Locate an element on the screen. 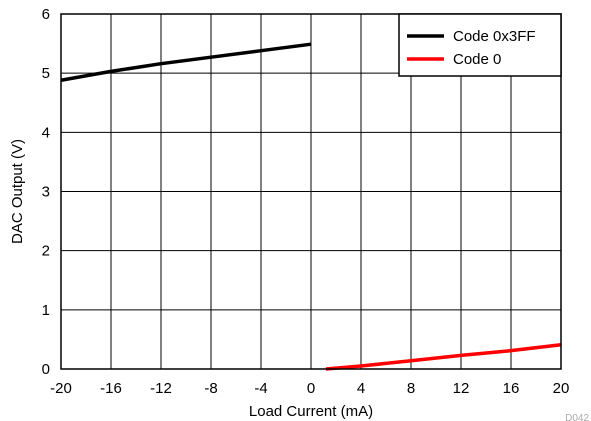 The image size is (591, 421). y-tick-label: 0 is located at coordinates (46, 369).